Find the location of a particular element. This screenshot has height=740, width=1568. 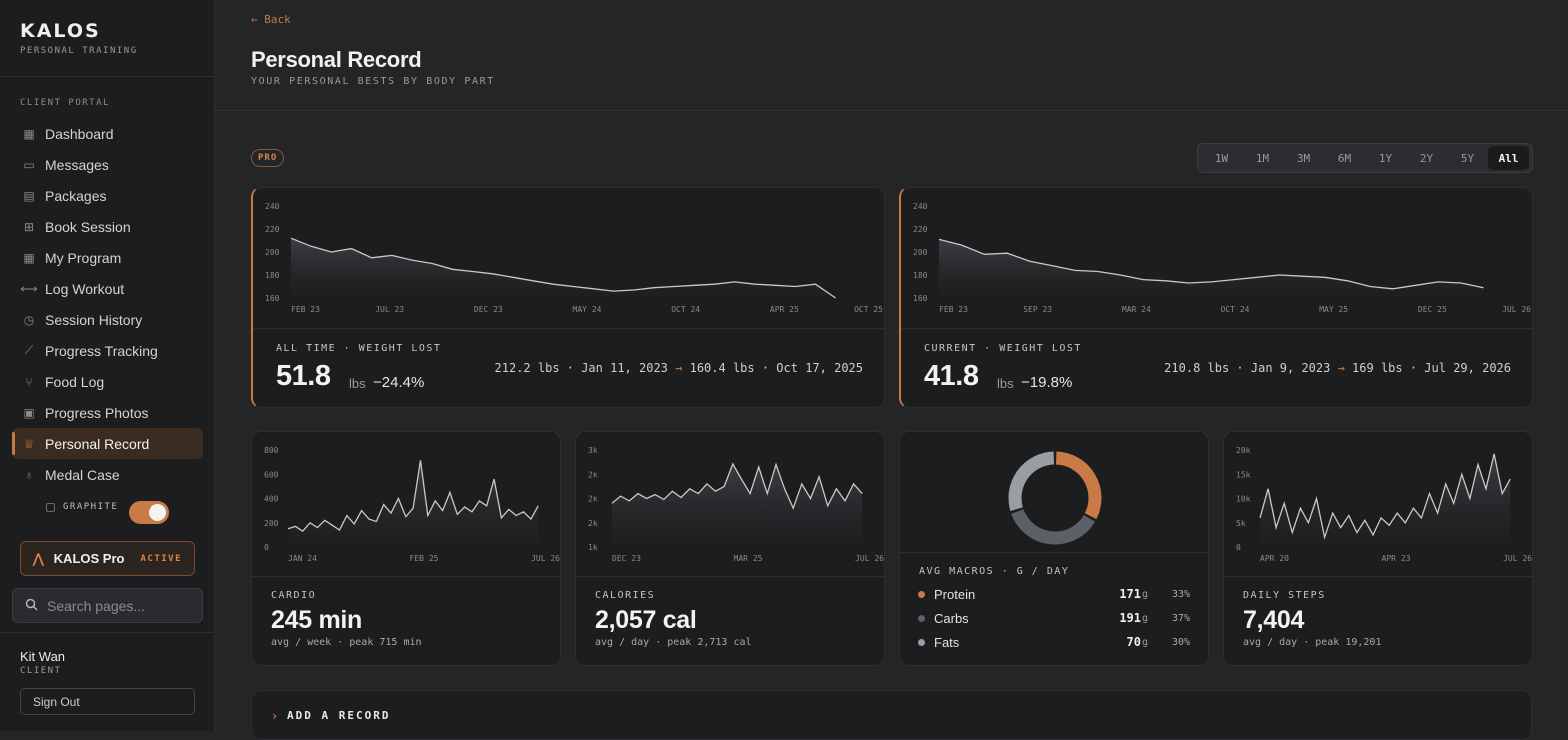

sidebar-item-label: My Program is located at coordinates (83, 257).